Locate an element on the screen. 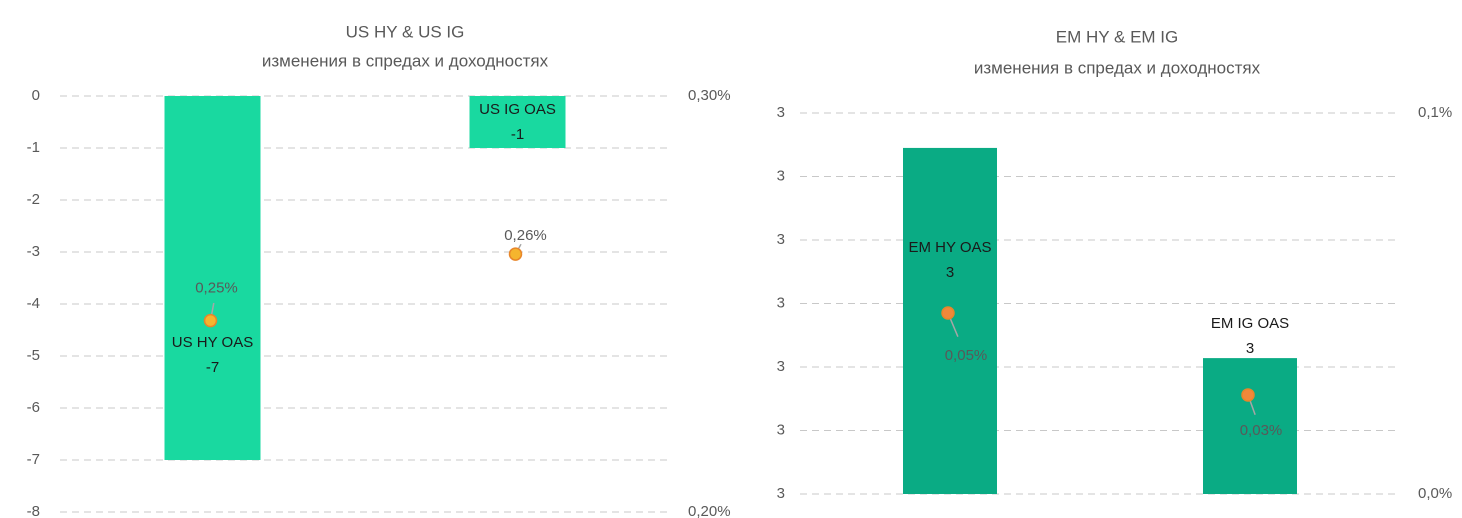 Image resolution: width=1462 pixels, height=518 pixels. y-tick-label: -4 is located at coordinates (33, 303).